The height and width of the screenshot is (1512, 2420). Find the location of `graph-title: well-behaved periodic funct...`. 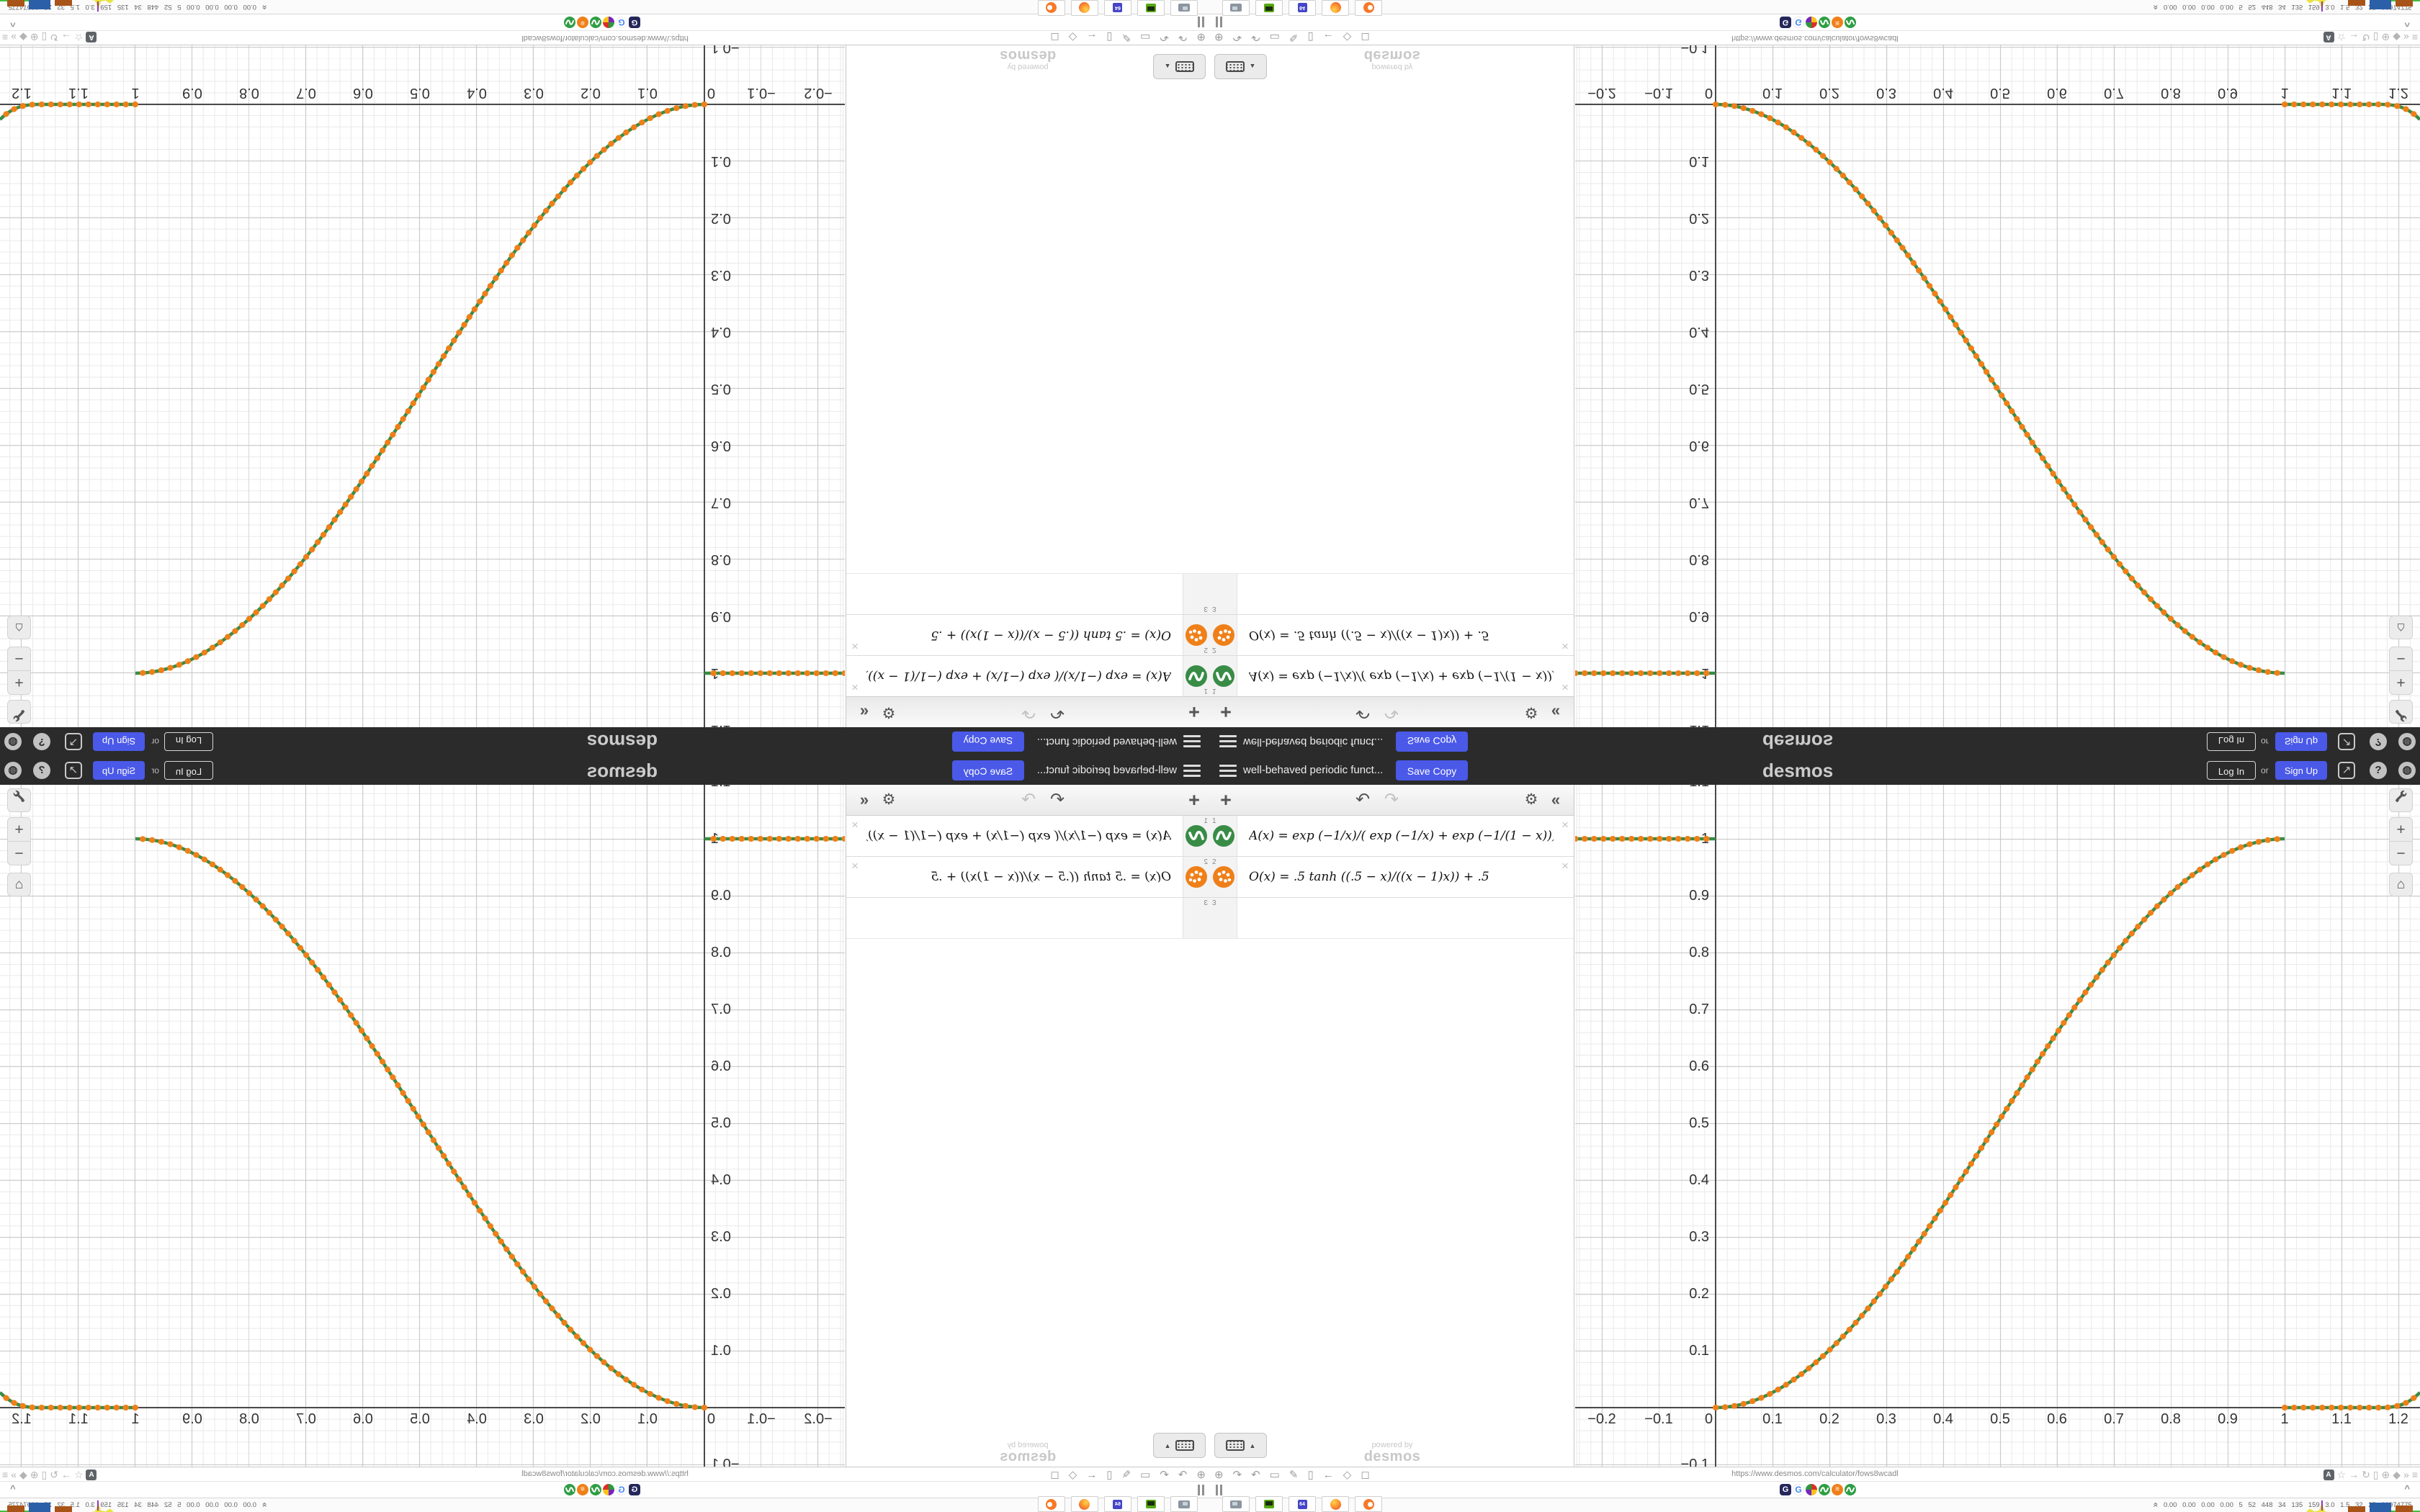

graph-title: well-behaved periodic funct... is located at coordinates (1313, 742).